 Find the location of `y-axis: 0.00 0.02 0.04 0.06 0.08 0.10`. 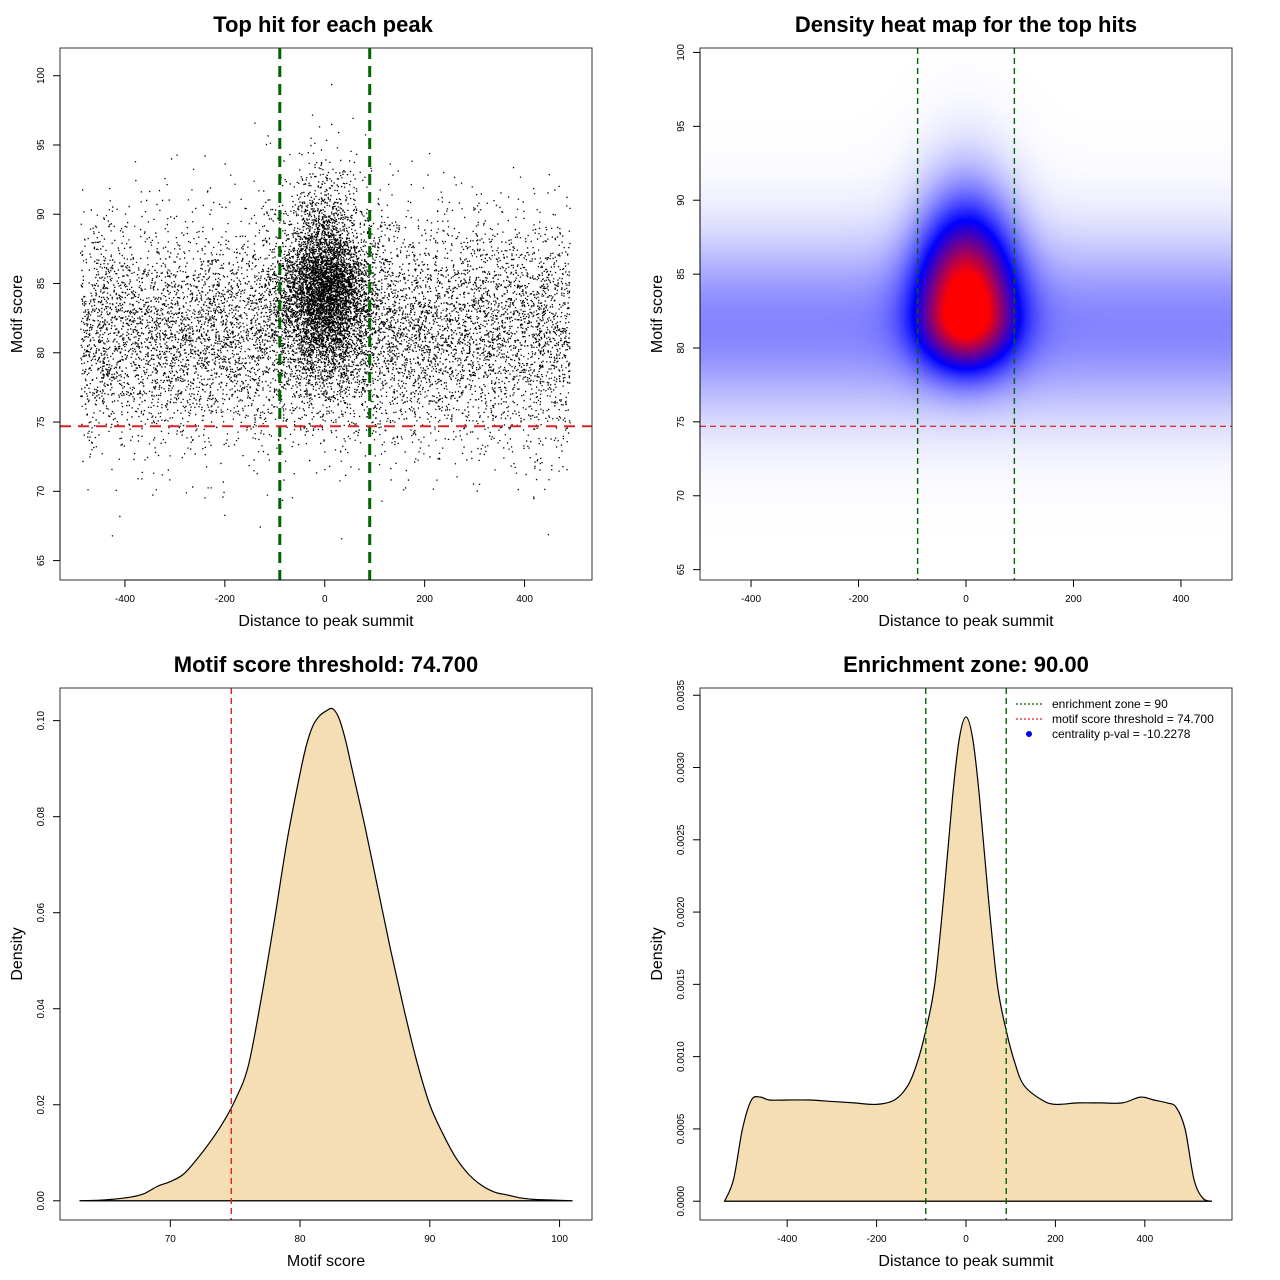

y-axis: 0.00 0.02 0.04 0.06 0.08 0.10 is located at coordinates (48, 960).